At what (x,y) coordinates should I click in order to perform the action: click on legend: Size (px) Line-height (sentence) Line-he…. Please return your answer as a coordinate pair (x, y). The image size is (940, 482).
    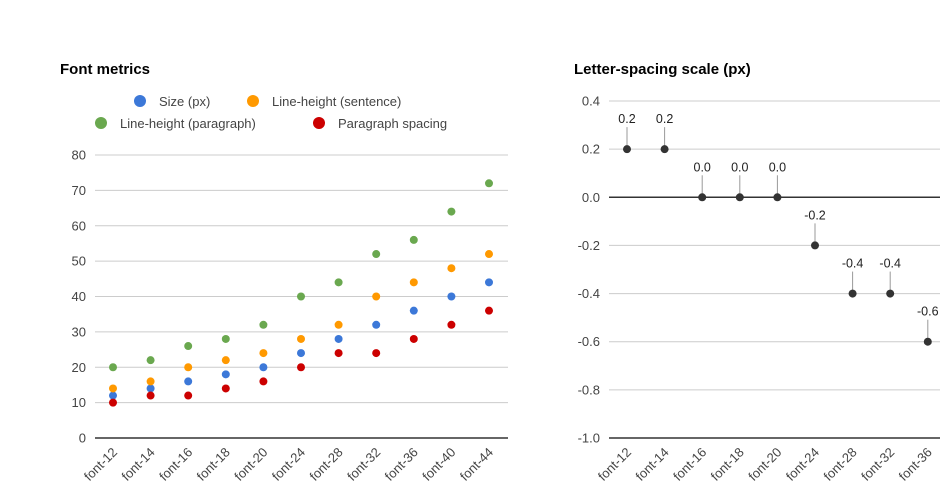
    Looking at the image, I should click on (271, 112).